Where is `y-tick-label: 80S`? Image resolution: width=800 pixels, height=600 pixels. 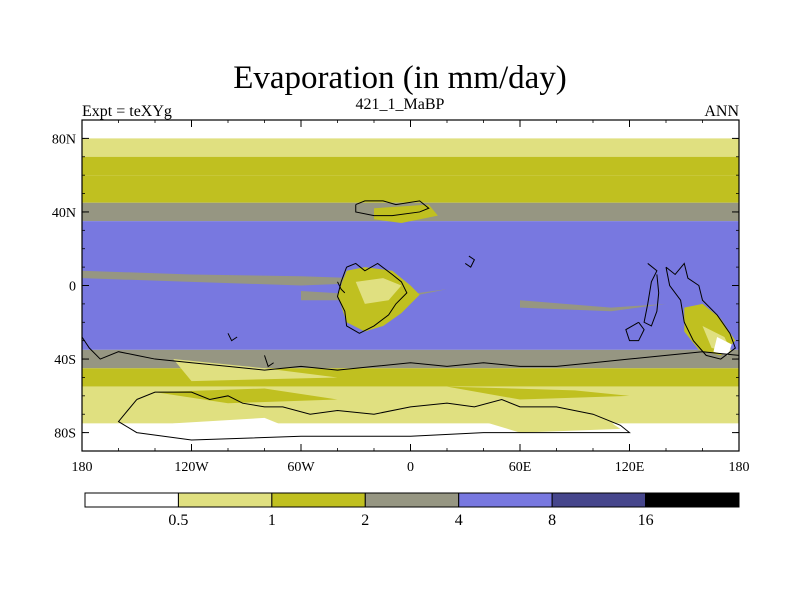 y-tick-label: 80S is located at coordinates (65, 434).